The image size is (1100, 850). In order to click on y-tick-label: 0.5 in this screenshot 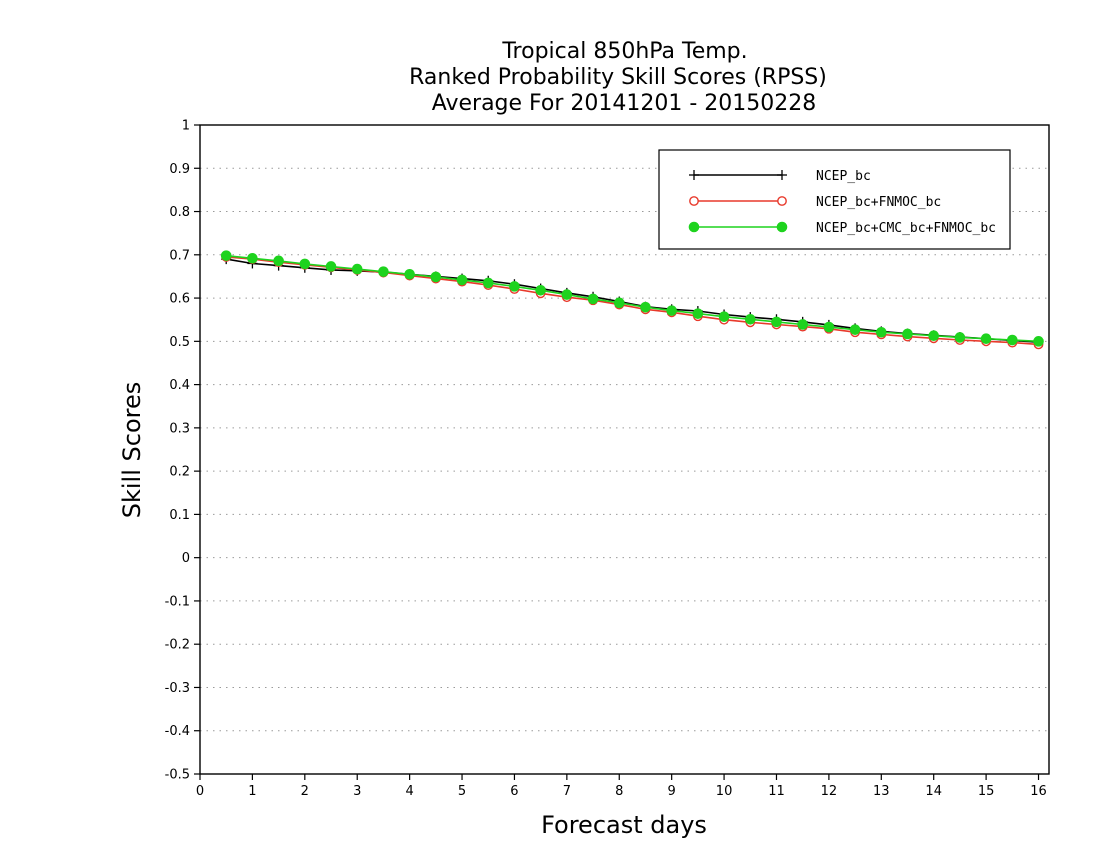, I will do `click(179, 342)`.